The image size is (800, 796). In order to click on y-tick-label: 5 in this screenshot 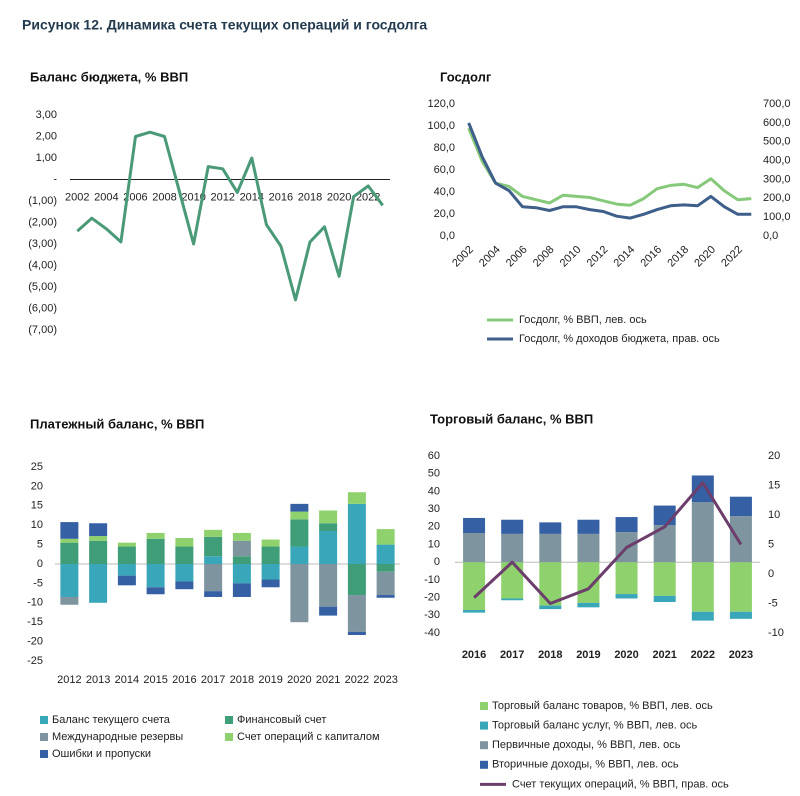, I will do `click(40, 545)`.